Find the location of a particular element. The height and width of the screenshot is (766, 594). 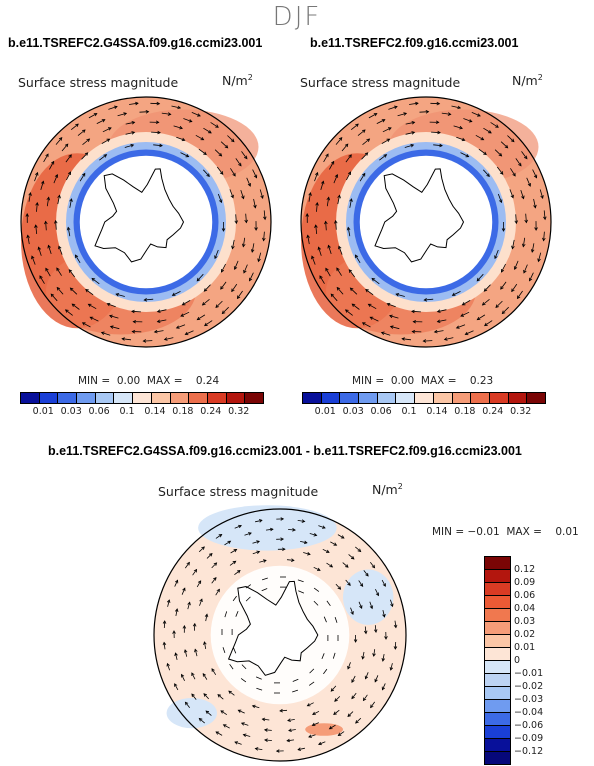

panel1-colorbar-labels: 0.01 0.03 0.06 0.1 0.14 0.18 0.24 0.32 is located at coordinates (136, 411).